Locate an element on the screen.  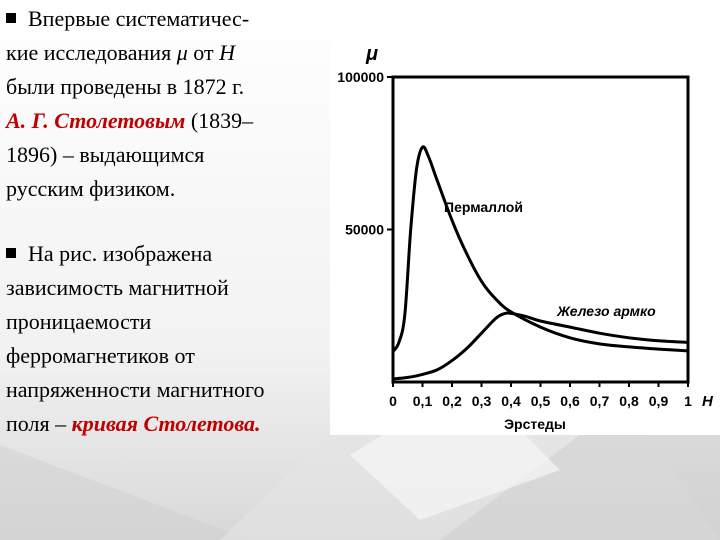
y-tick-label: 50000 is located at coordinates (364, 230).